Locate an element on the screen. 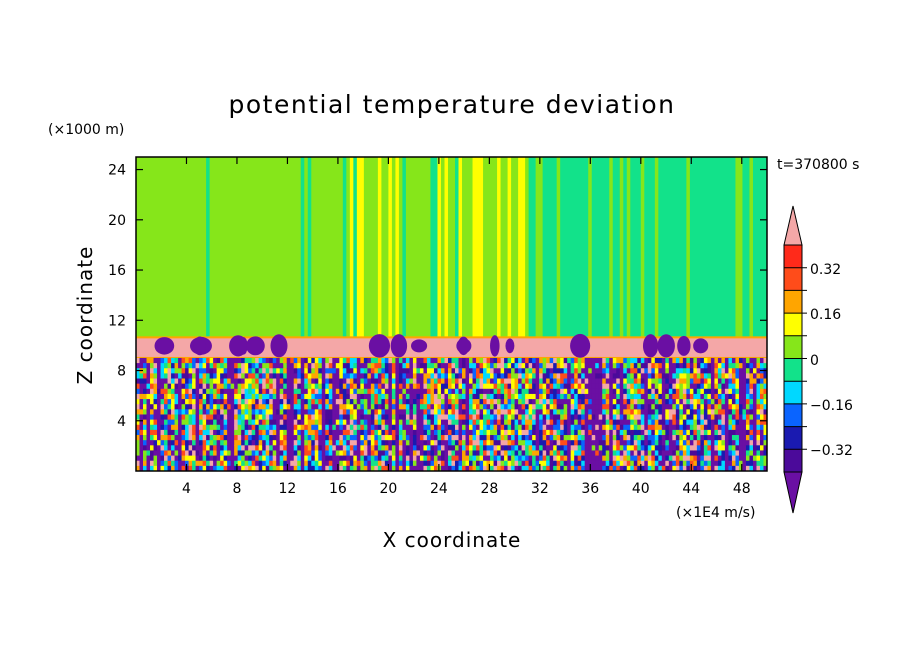 This screenshot has height=654, width=904. colorbar-segment is located at coordinates (793, 347).